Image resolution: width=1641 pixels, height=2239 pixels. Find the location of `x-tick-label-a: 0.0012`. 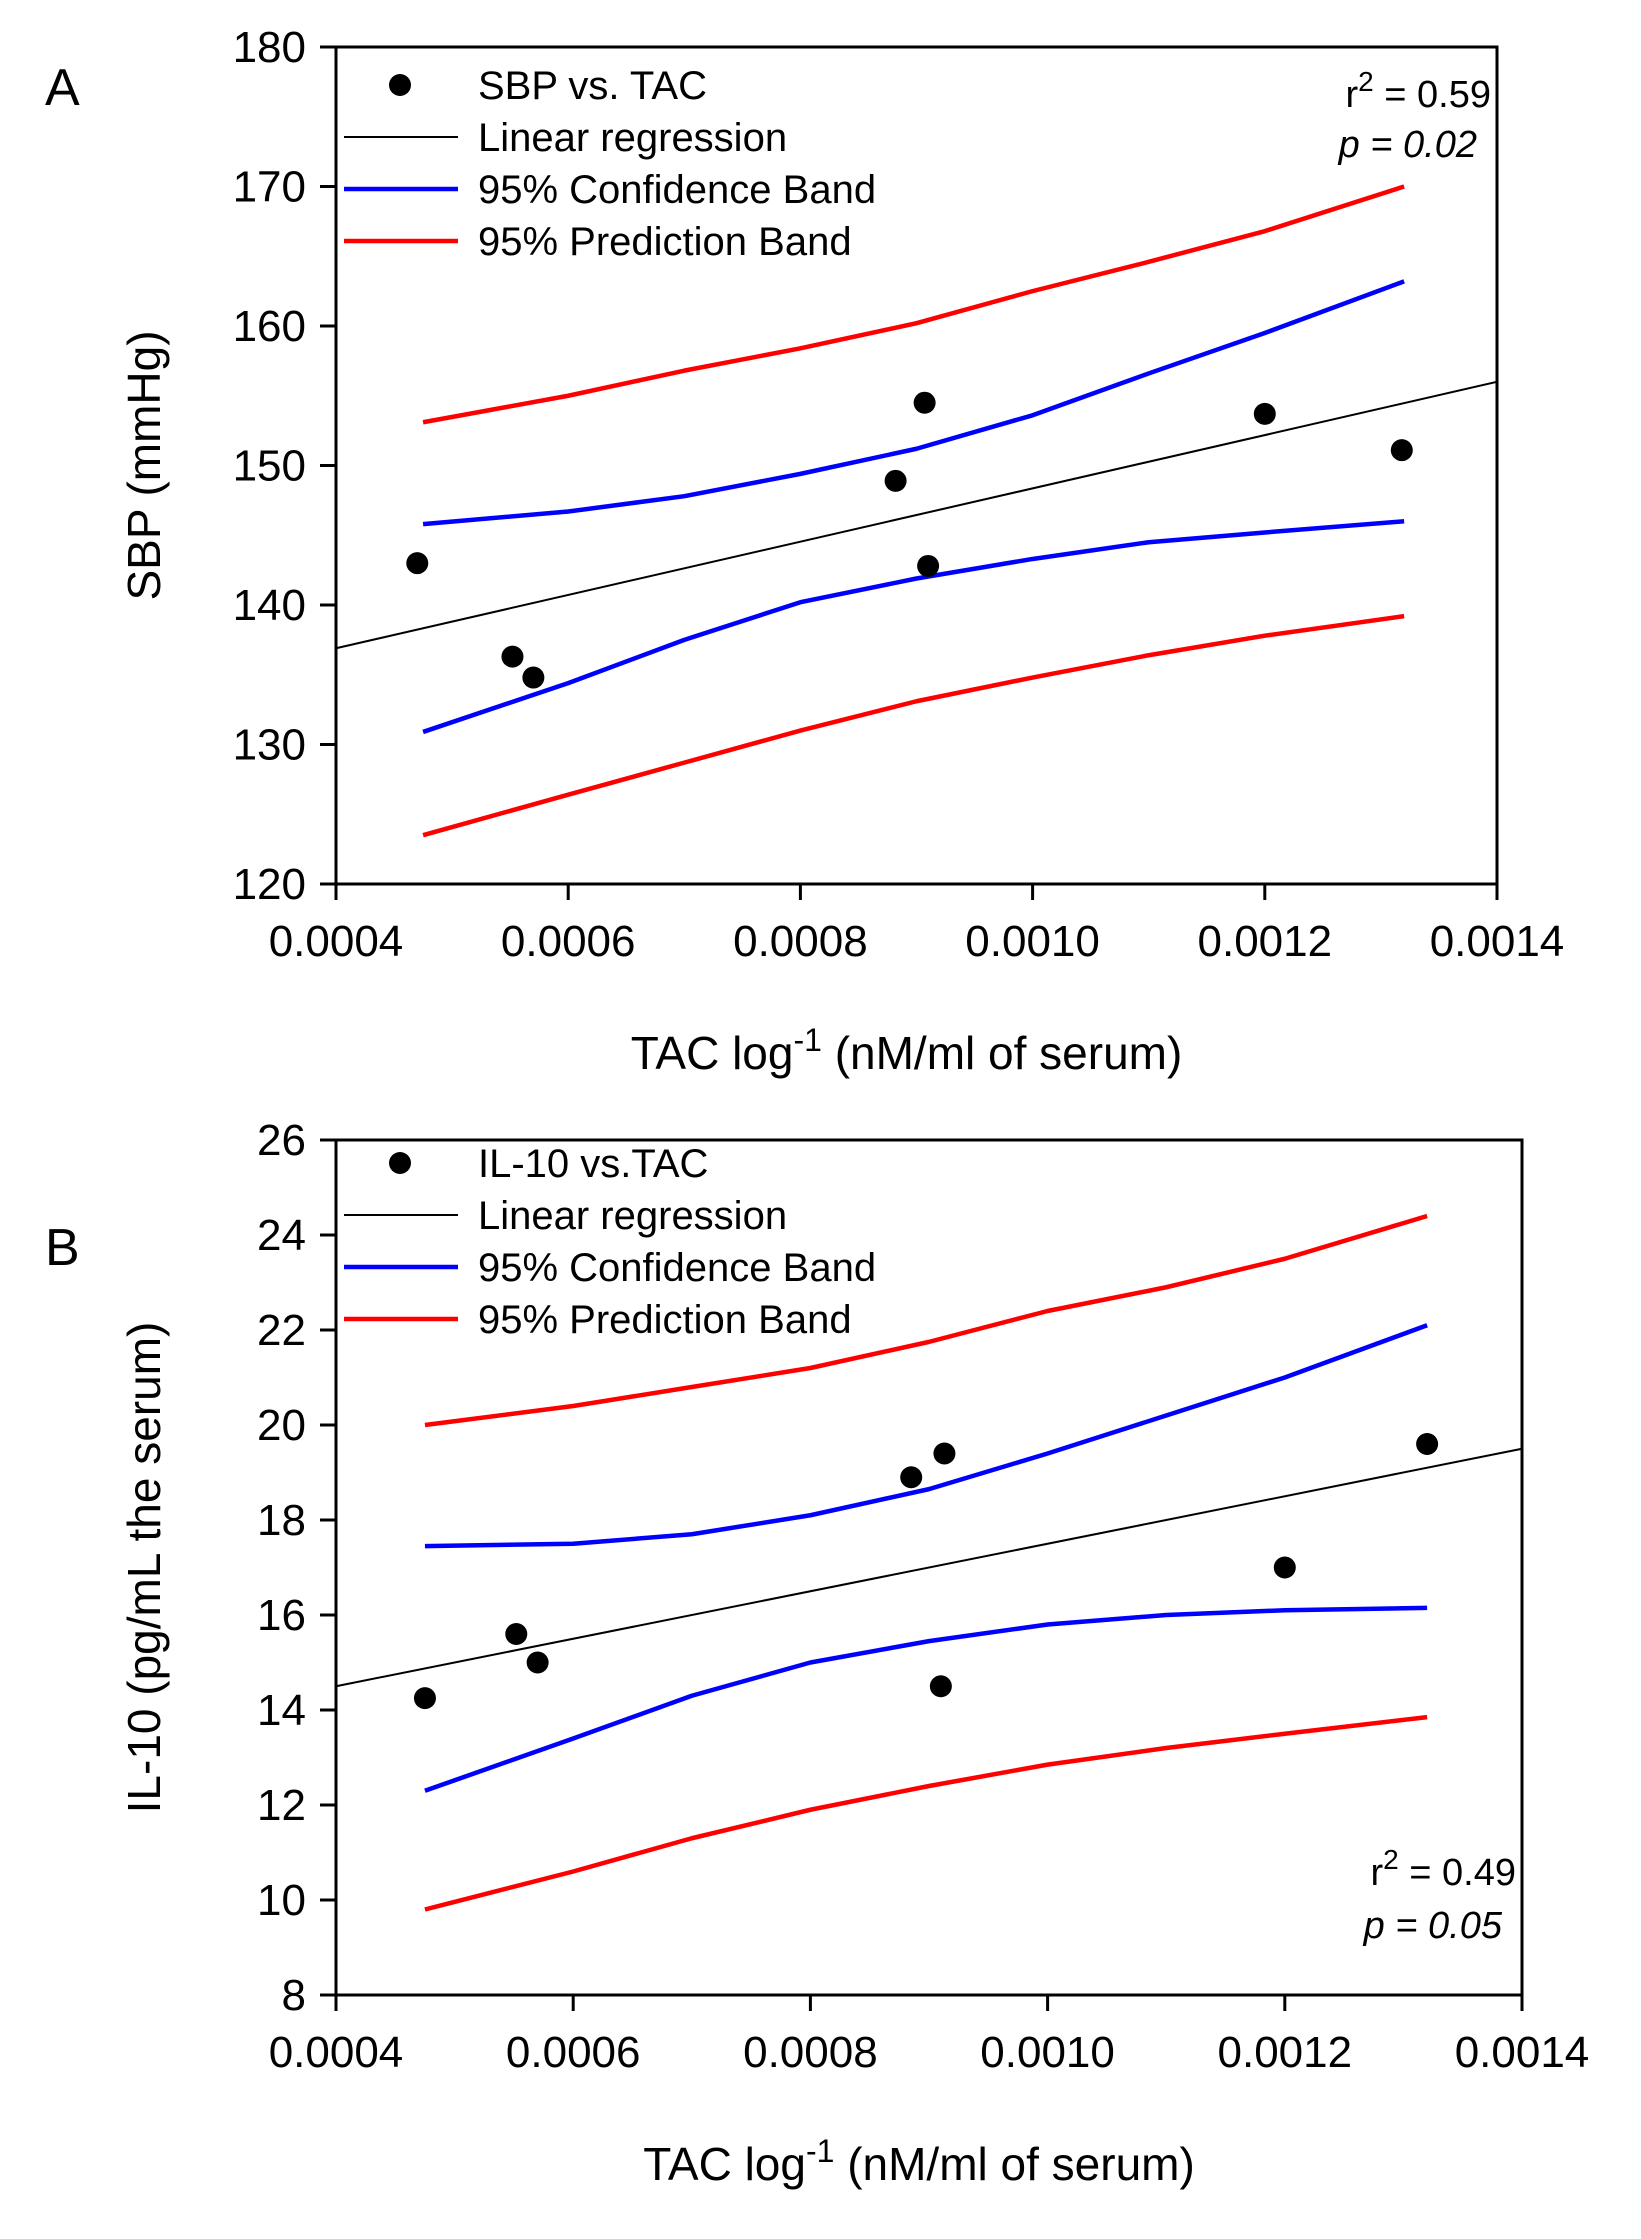

x-tick-label-a: 0.0012 is located at coordinates (1265, 941).